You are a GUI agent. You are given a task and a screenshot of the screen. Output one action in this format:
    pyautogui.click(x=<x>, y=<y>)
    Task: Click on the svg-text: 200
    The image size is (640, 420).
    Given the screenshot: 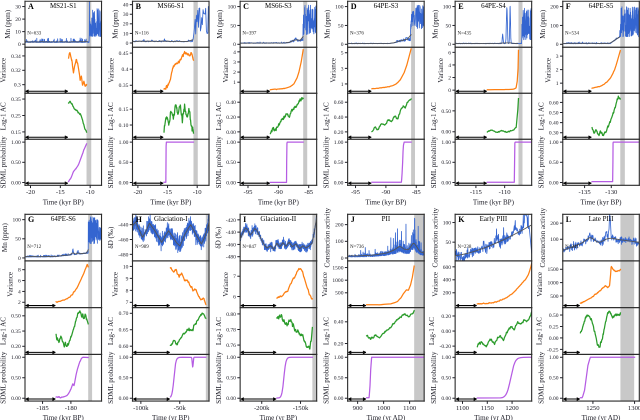 What is the action you would take?
    pyautogui.click(x=554, y=224)
    